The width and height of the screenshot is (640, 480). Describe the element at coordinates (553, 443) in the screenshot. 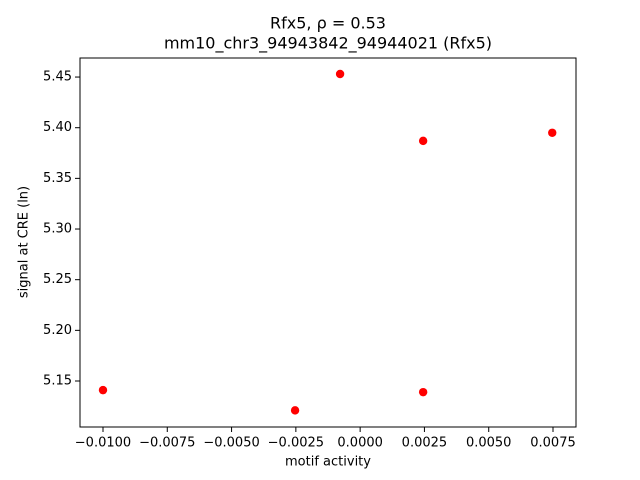

I see `x-tick-label: 0.0075` at that location.